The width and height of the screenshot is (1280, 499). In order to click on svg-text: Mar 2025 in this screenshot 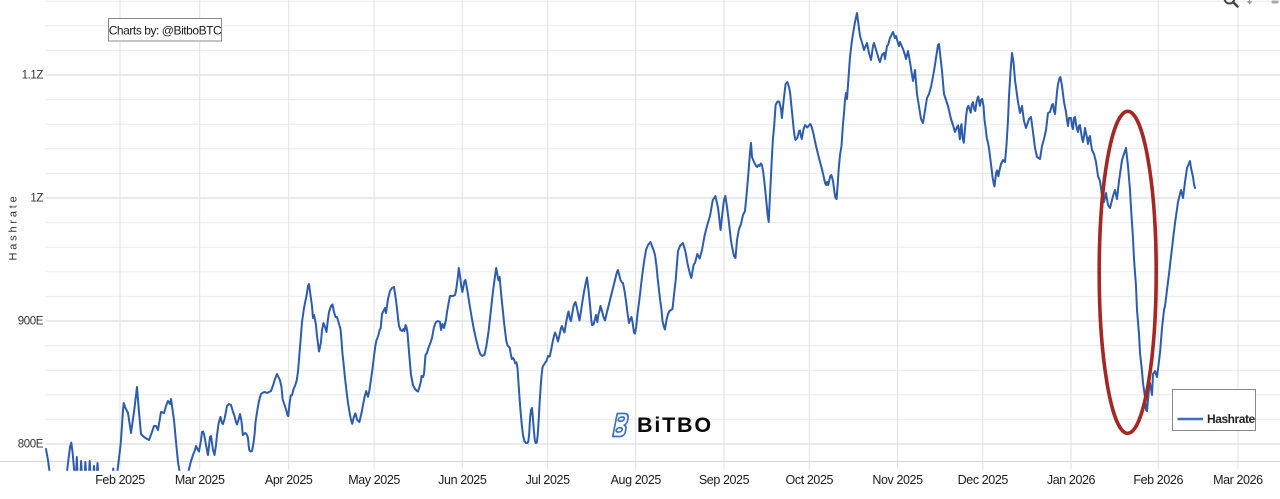, I will do `click(200, 480)`.